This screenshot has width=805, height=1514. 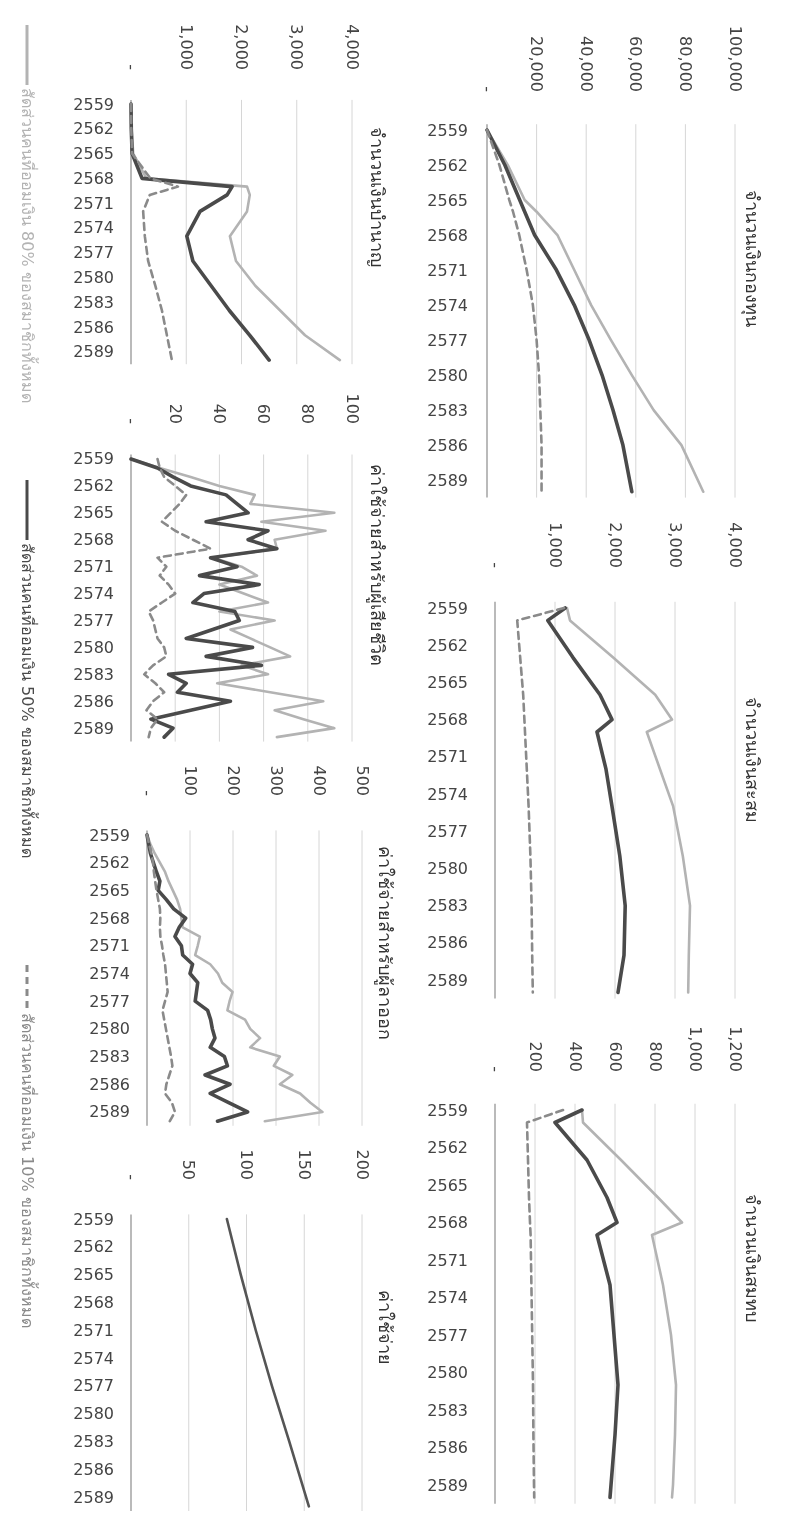 I want to click on x-tick-label: 20, so click(x=175, y=413).